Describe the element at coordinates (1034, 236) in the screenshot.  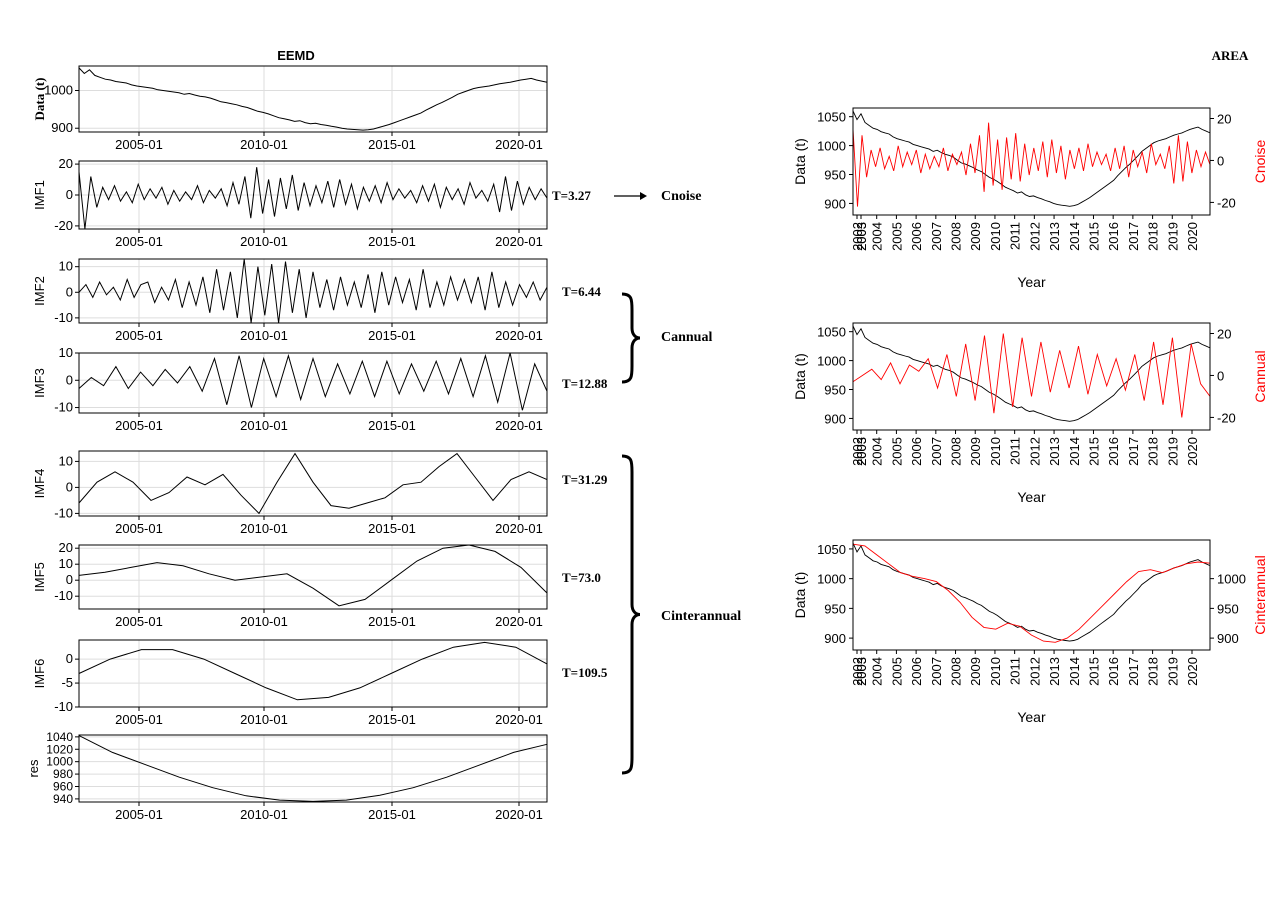
I see `x-tick-label: 2012` at that location.